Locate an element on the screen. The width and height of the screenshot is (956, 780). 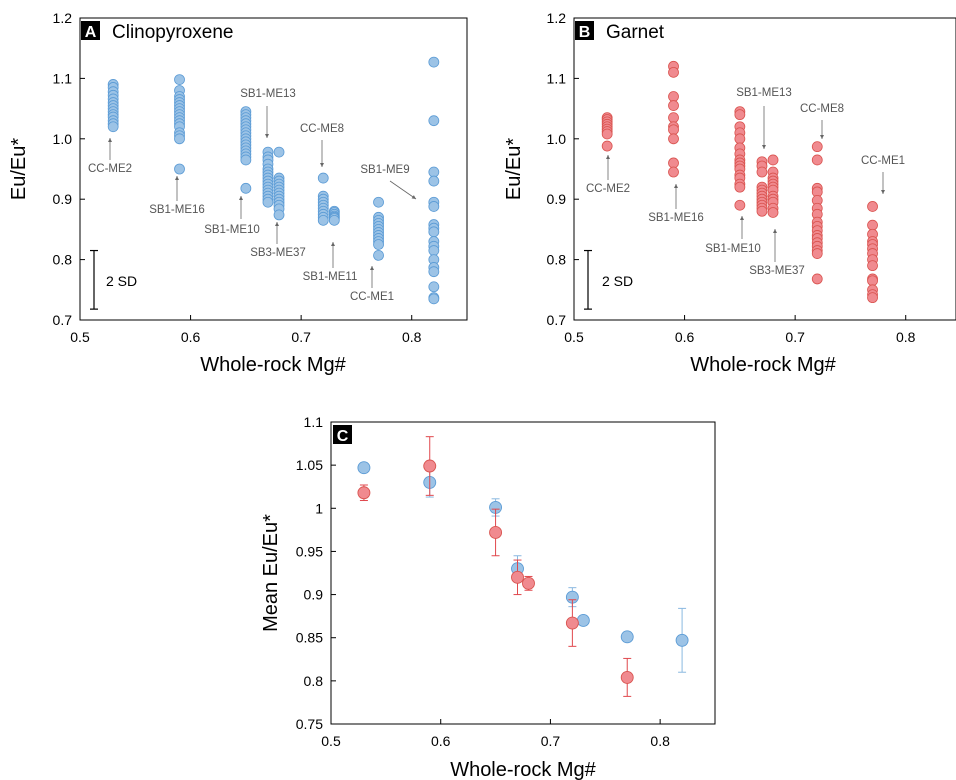
panel-c-y-tick-label: 1 is located at coordinates (319, 508).